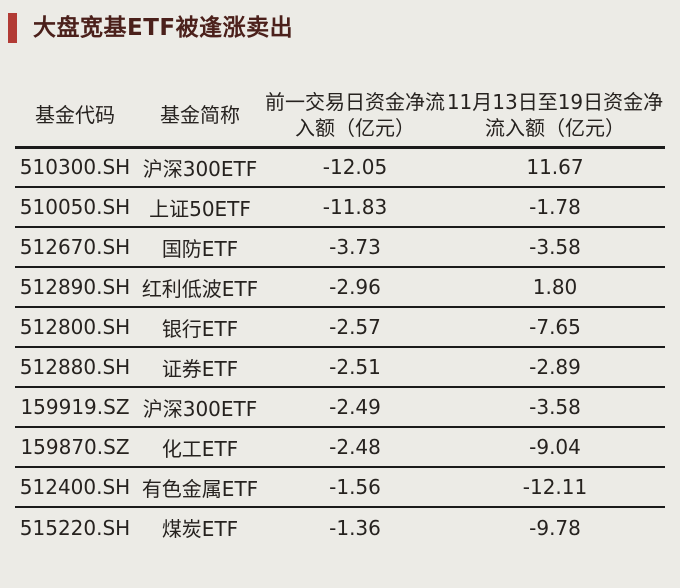 The width and height of the screenshot is (680, 588). I want to click on fund-name: 化工ETF, so click(200, 448).